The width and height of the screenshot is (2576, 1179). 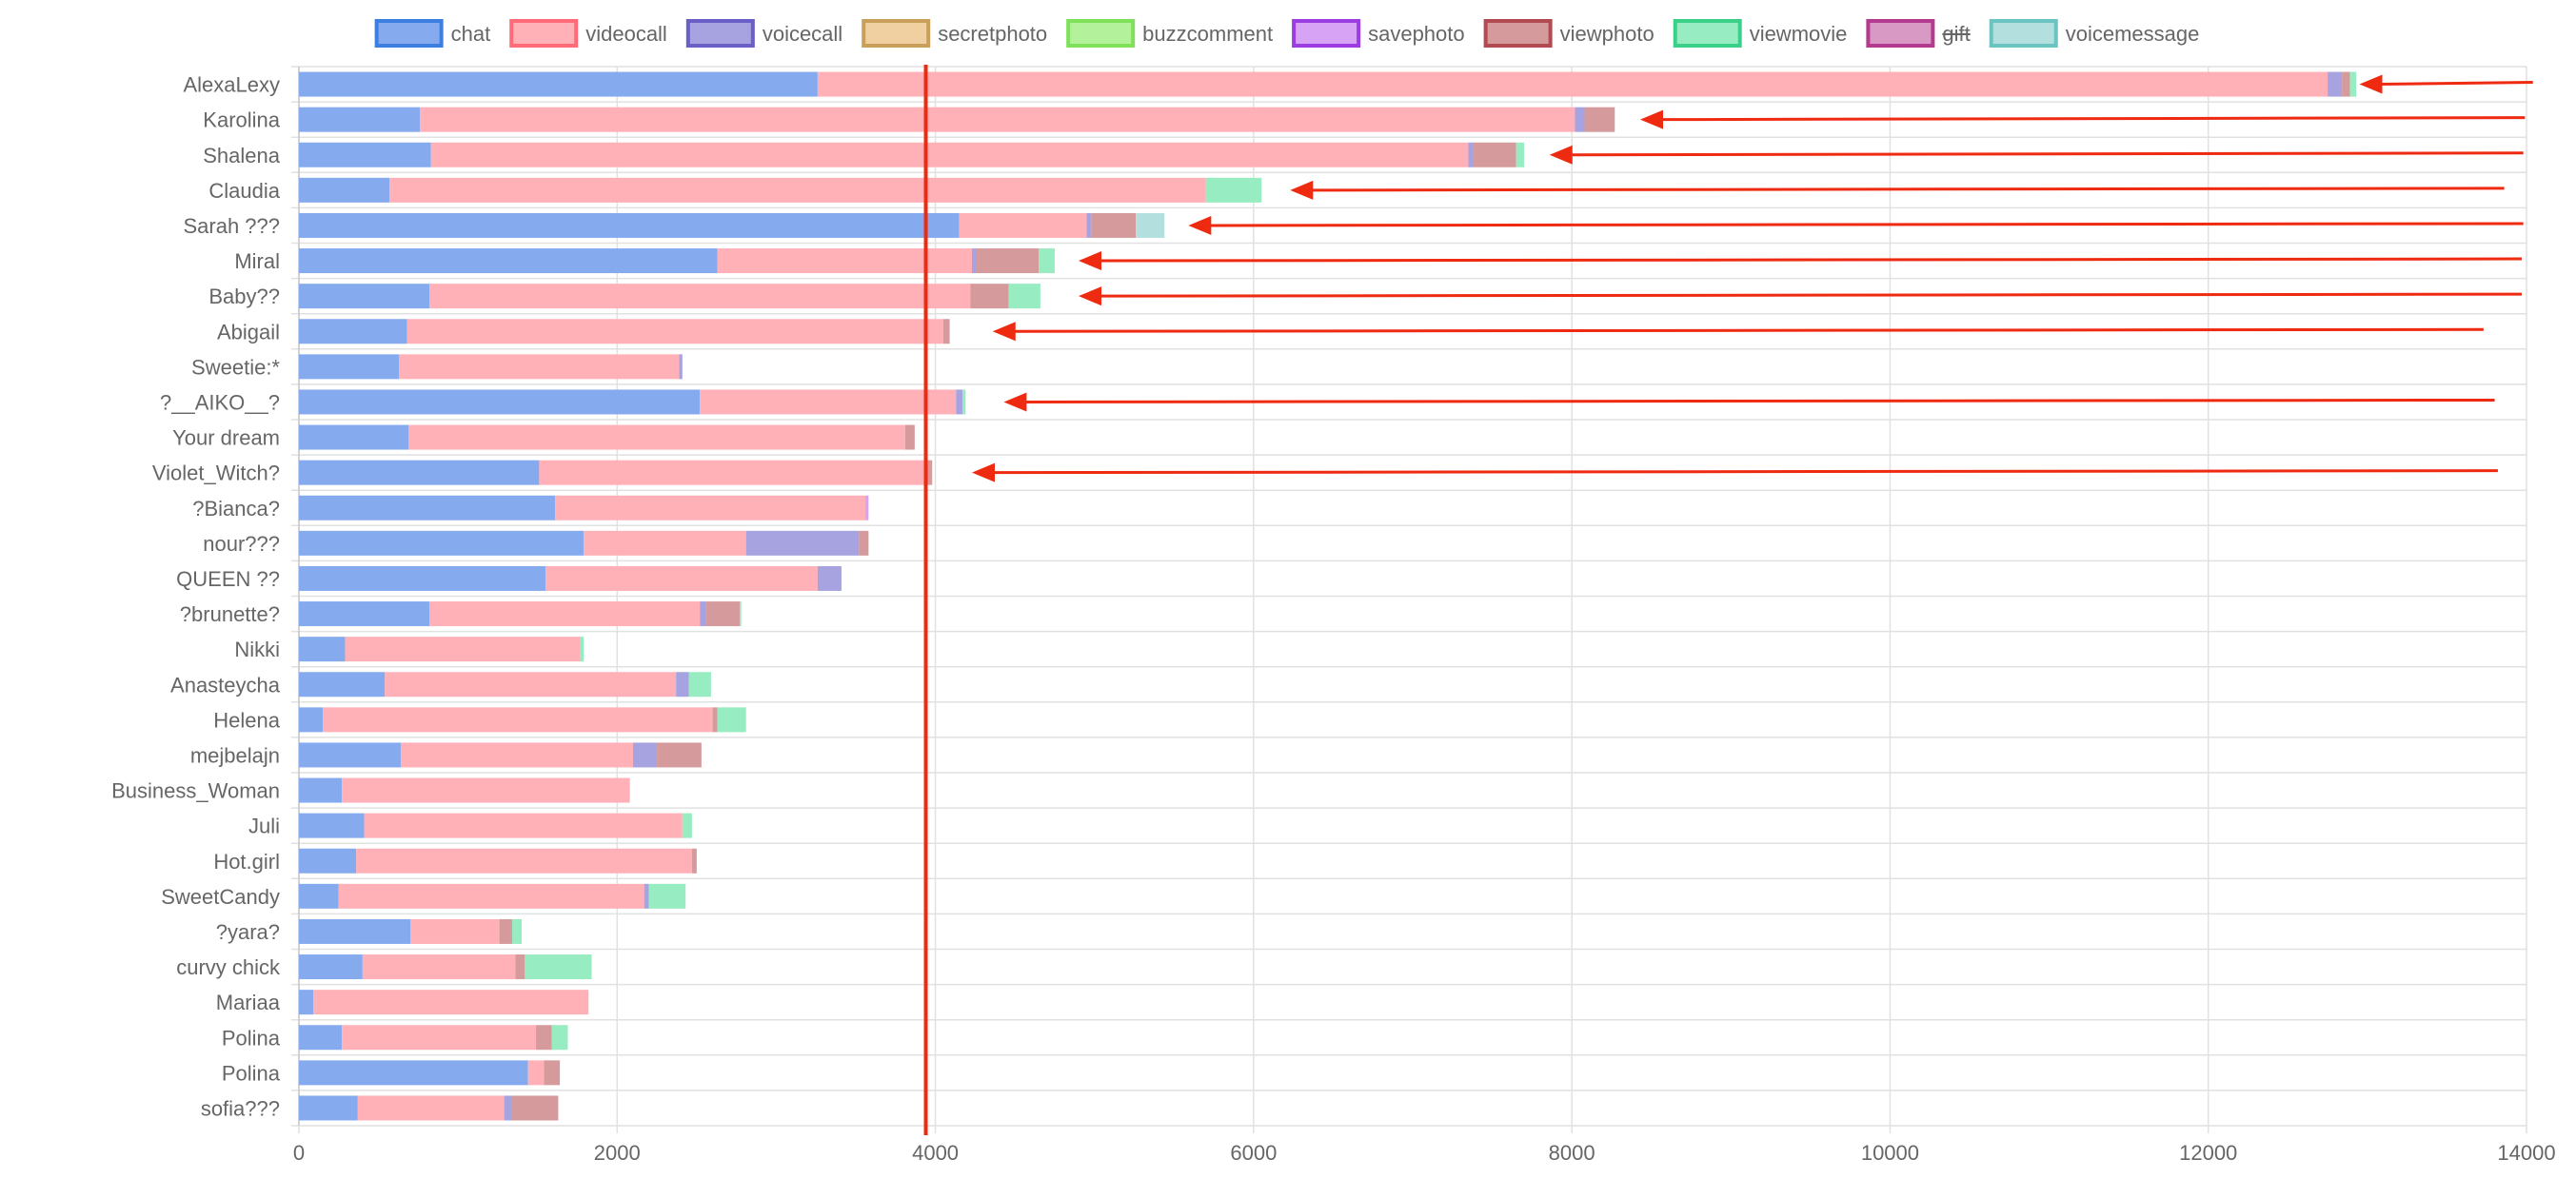 I want to click on x-tick-label: 10000, so click(x=1890, y=1153).